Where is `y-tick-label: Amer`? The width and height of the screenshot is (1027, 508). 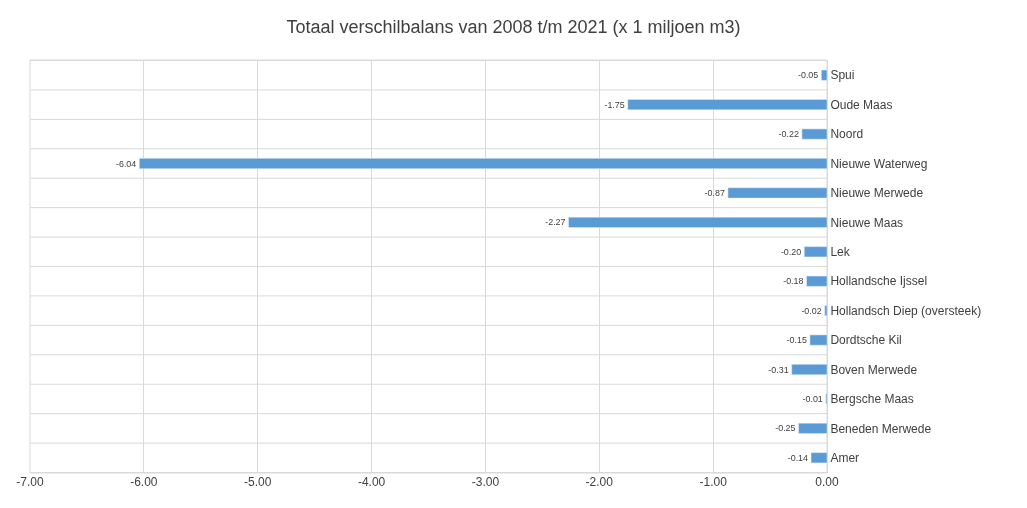
y-tick-label: Amer is located at coordinates (845, 457).